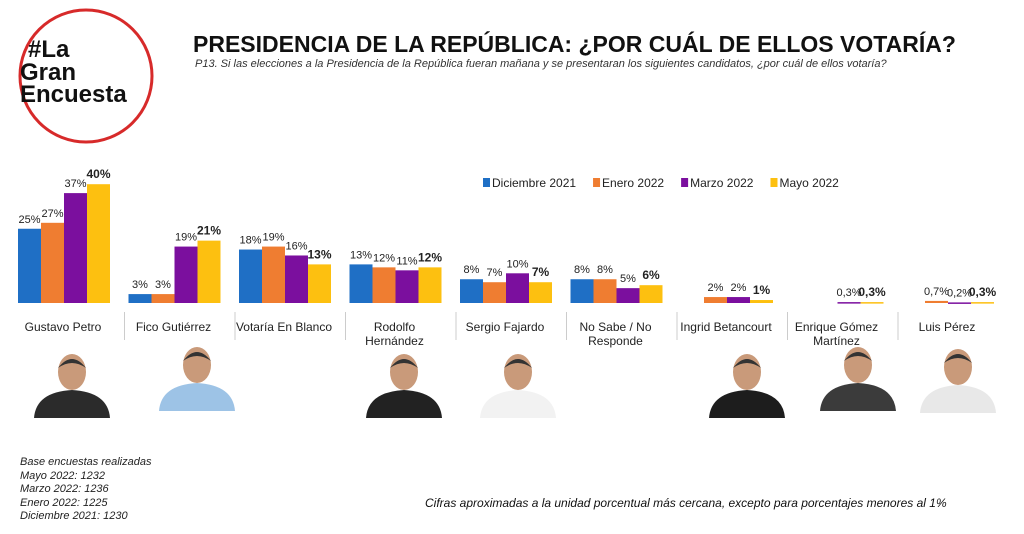 This screenshot has height=534, width=1024. I want to click on data-label: 21%, so click(209, 231).